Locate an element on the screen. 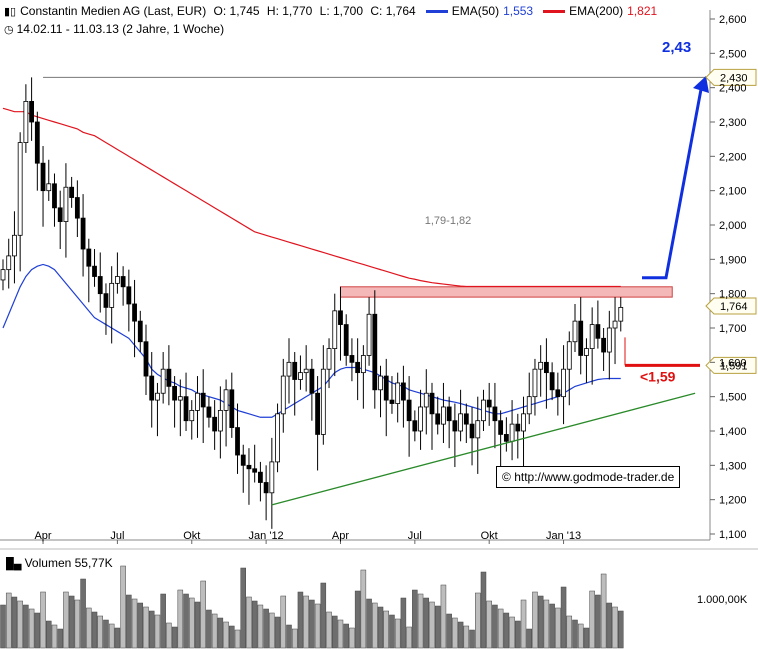 This screenshot has width=758, height=649. bar-icon: █▄ is located at coordinates (14, 564).